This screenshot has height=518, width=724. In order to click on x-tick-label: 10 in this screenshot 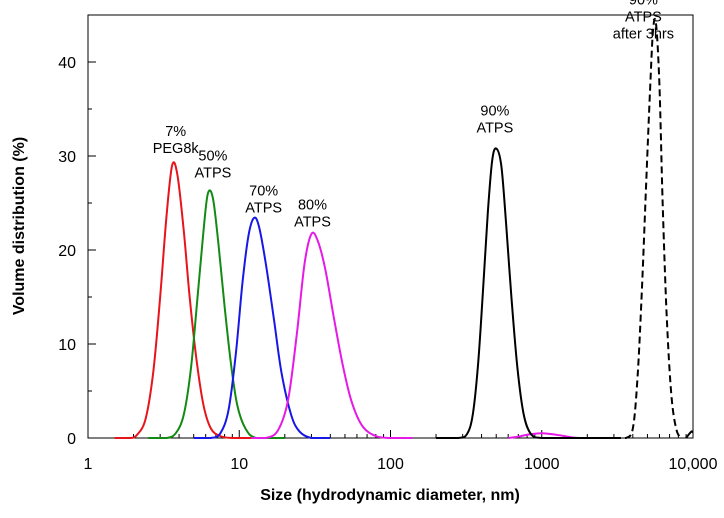, I will do `click(239, 464)`.